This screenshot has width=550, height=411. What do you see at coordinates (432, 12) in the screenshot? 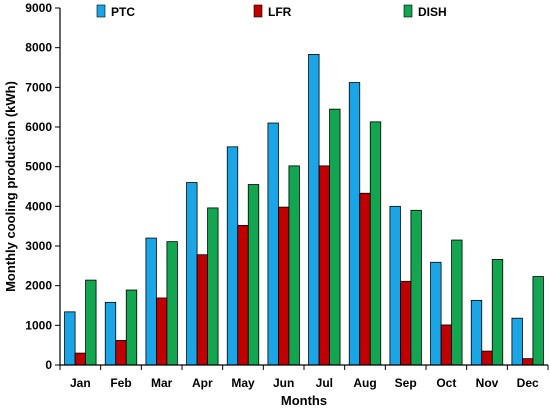
I see `legend-label-dish: DISH` at bounding box center [432, 12].